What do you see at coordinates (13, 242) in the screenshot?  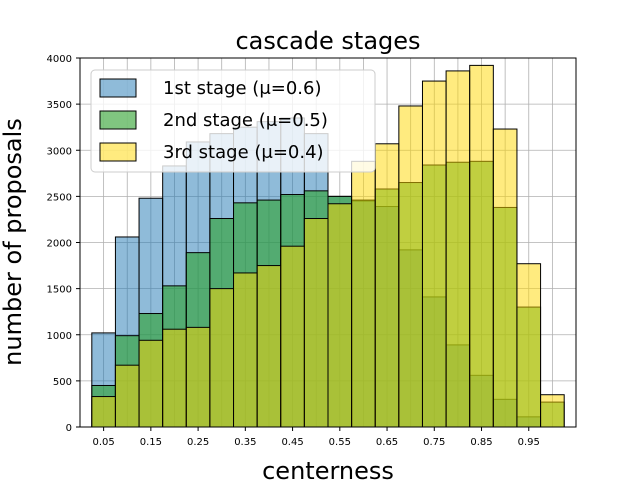 I see `y-axis-label: number of proposals` at bounding box center [13, 242].